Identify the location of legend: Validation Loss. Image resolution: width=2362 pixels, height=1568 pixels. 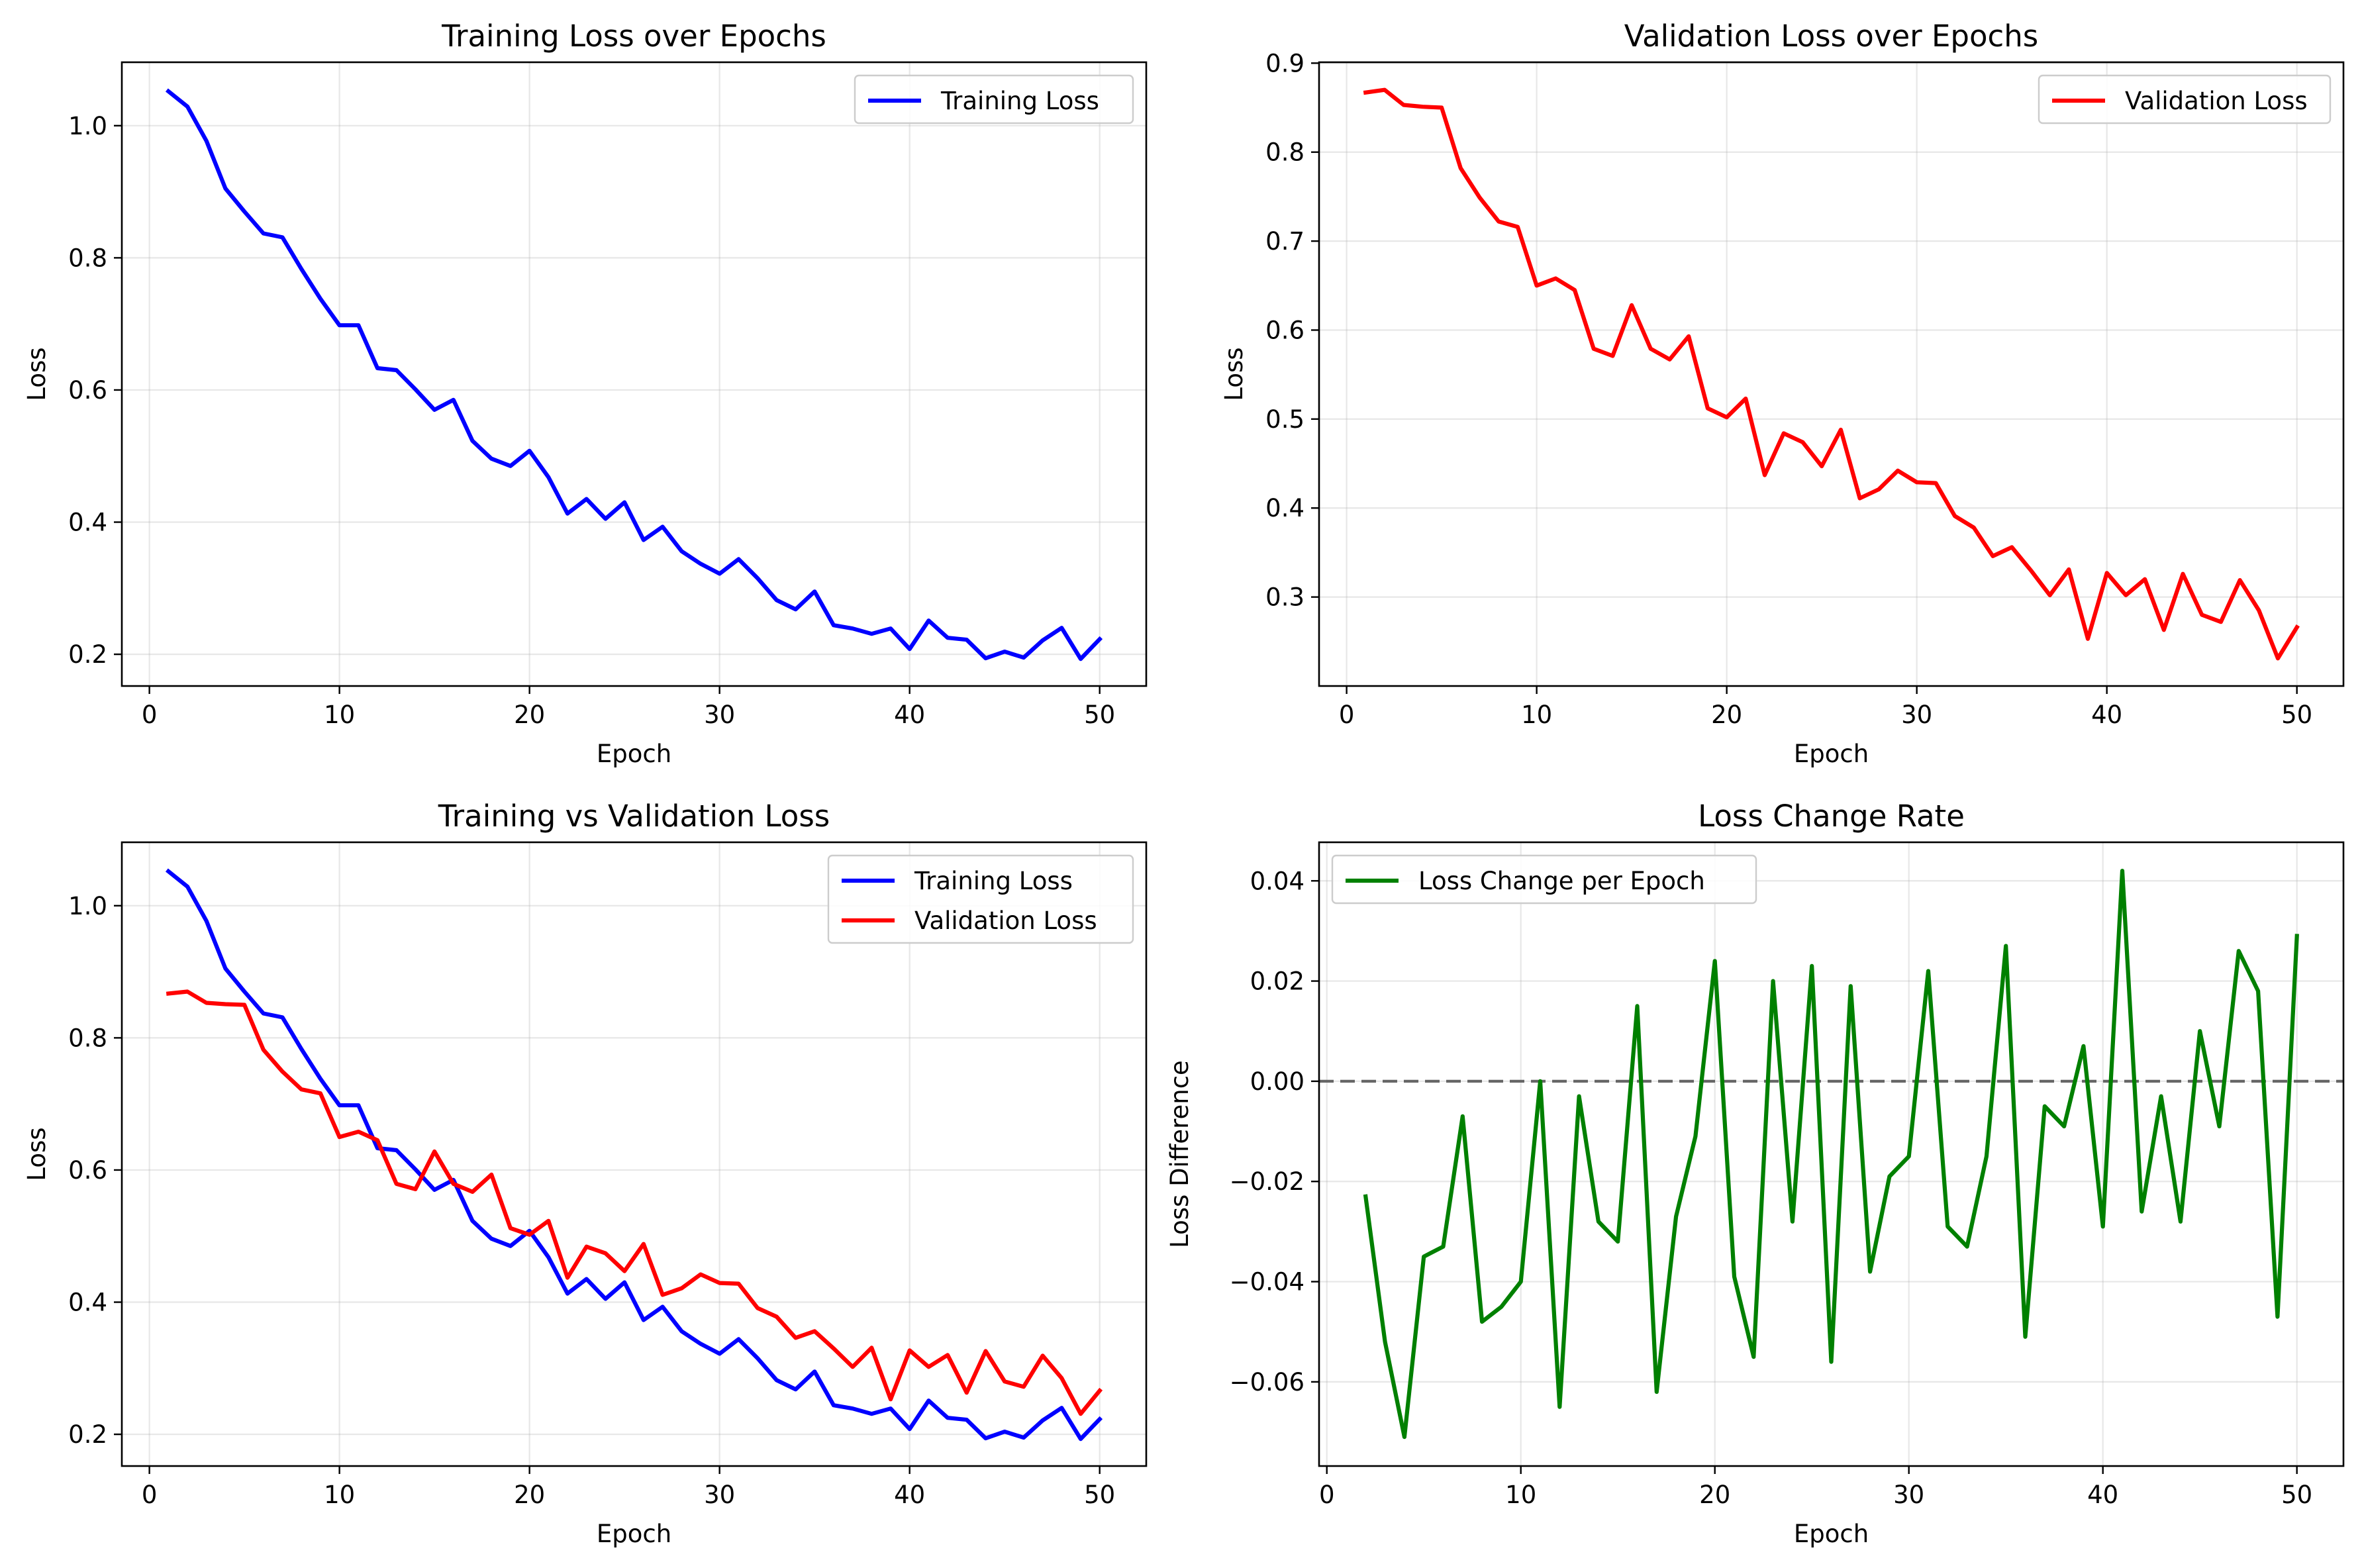
(2185, 99).